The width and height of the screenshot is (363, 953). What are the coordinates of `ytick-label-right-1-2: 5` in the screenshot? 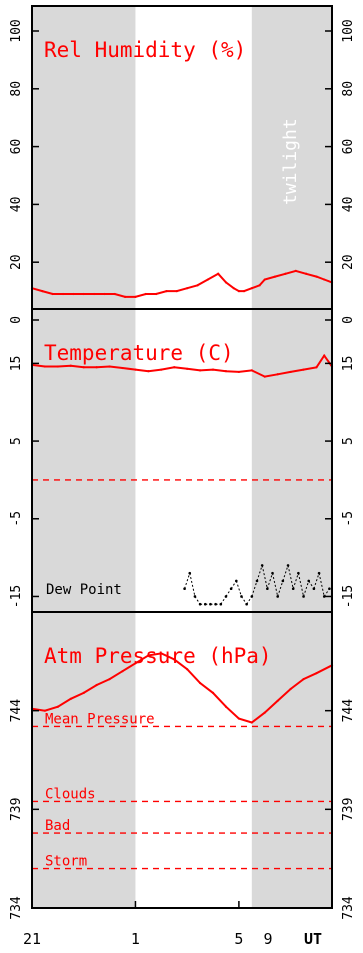 It's located at (348, 441).